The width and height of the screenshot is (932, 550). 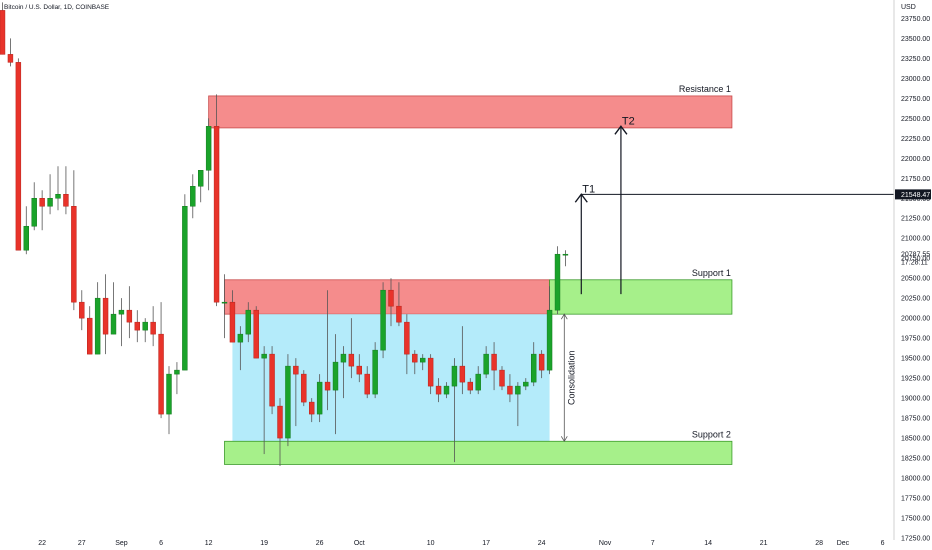 What do you see at coordinates (915, 179) in the screenshot?
I see `y-tick-label: 21750.00` at bounding box center [915, 179].